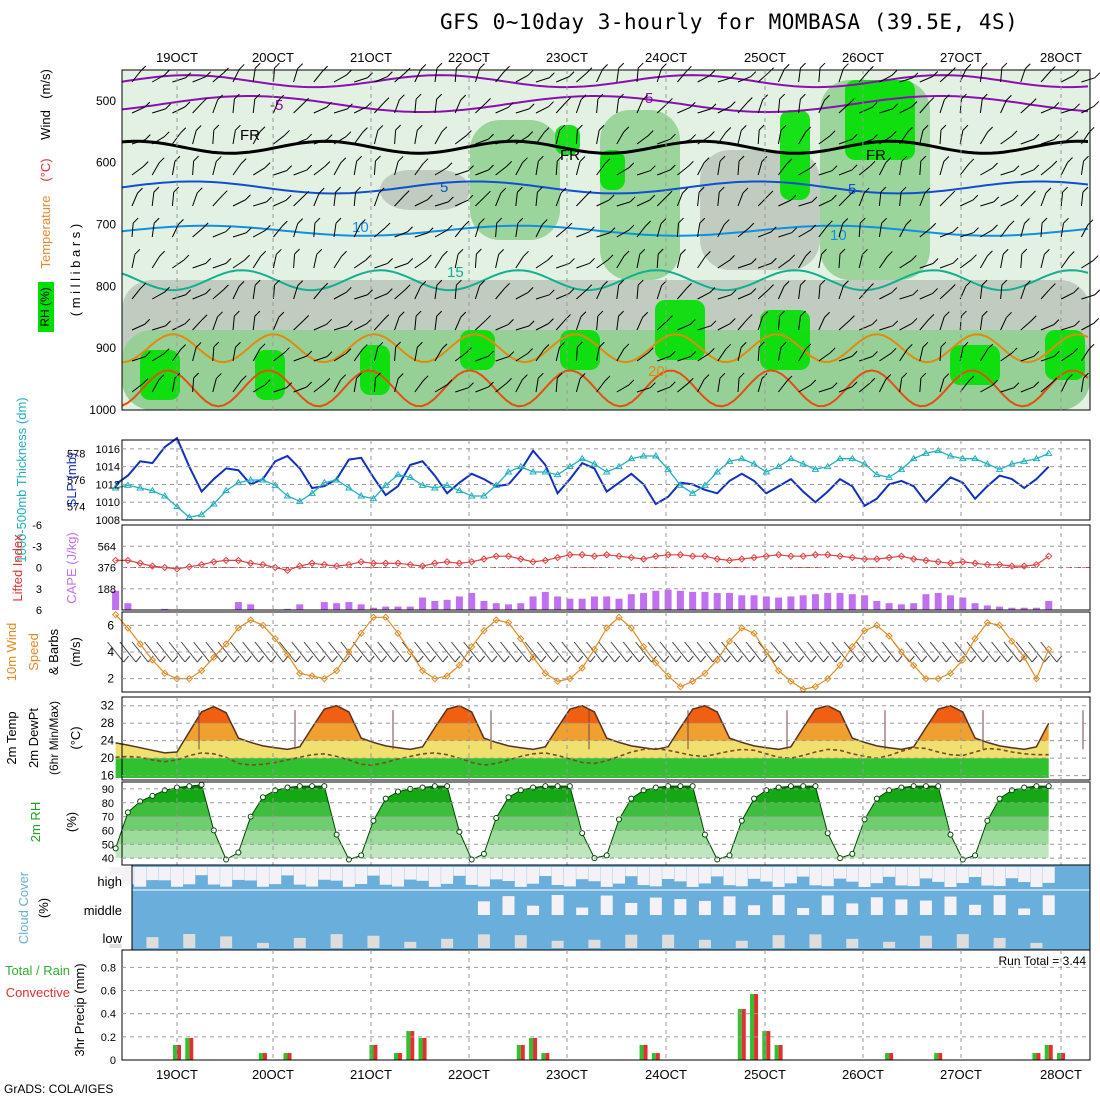 Image resolution: width=1100 pixels, height=1104 pixels. What do you see at coordinates (612, 170) in the screenshot?
I see `rh-high-region` at bounding box center [612, 170].